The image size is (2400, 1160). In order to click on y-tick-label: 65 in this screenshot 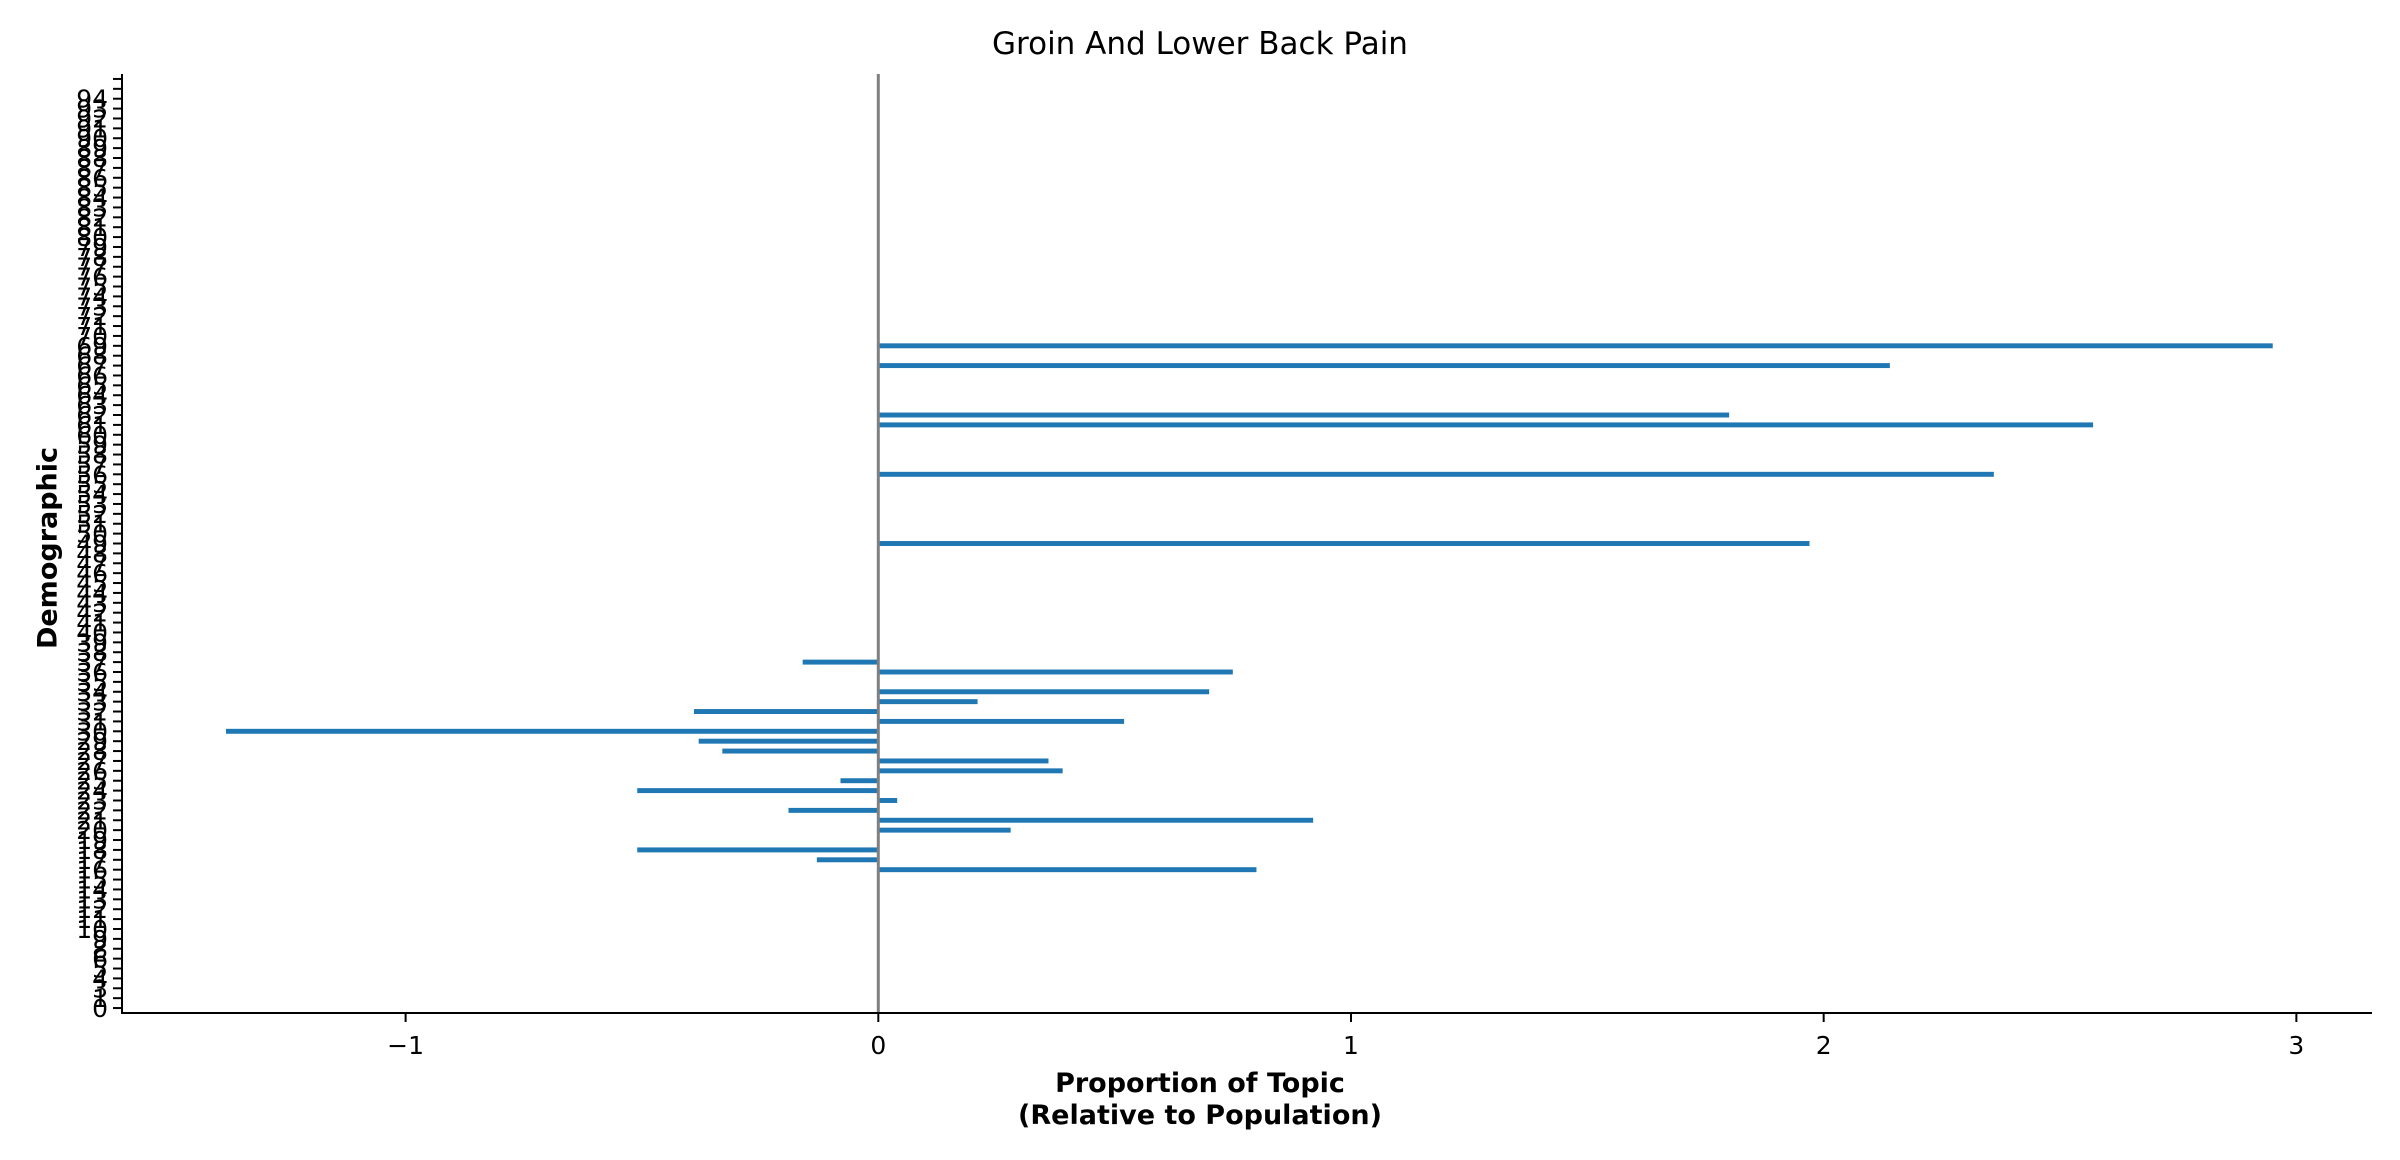, I will do `click(92, 385)`.